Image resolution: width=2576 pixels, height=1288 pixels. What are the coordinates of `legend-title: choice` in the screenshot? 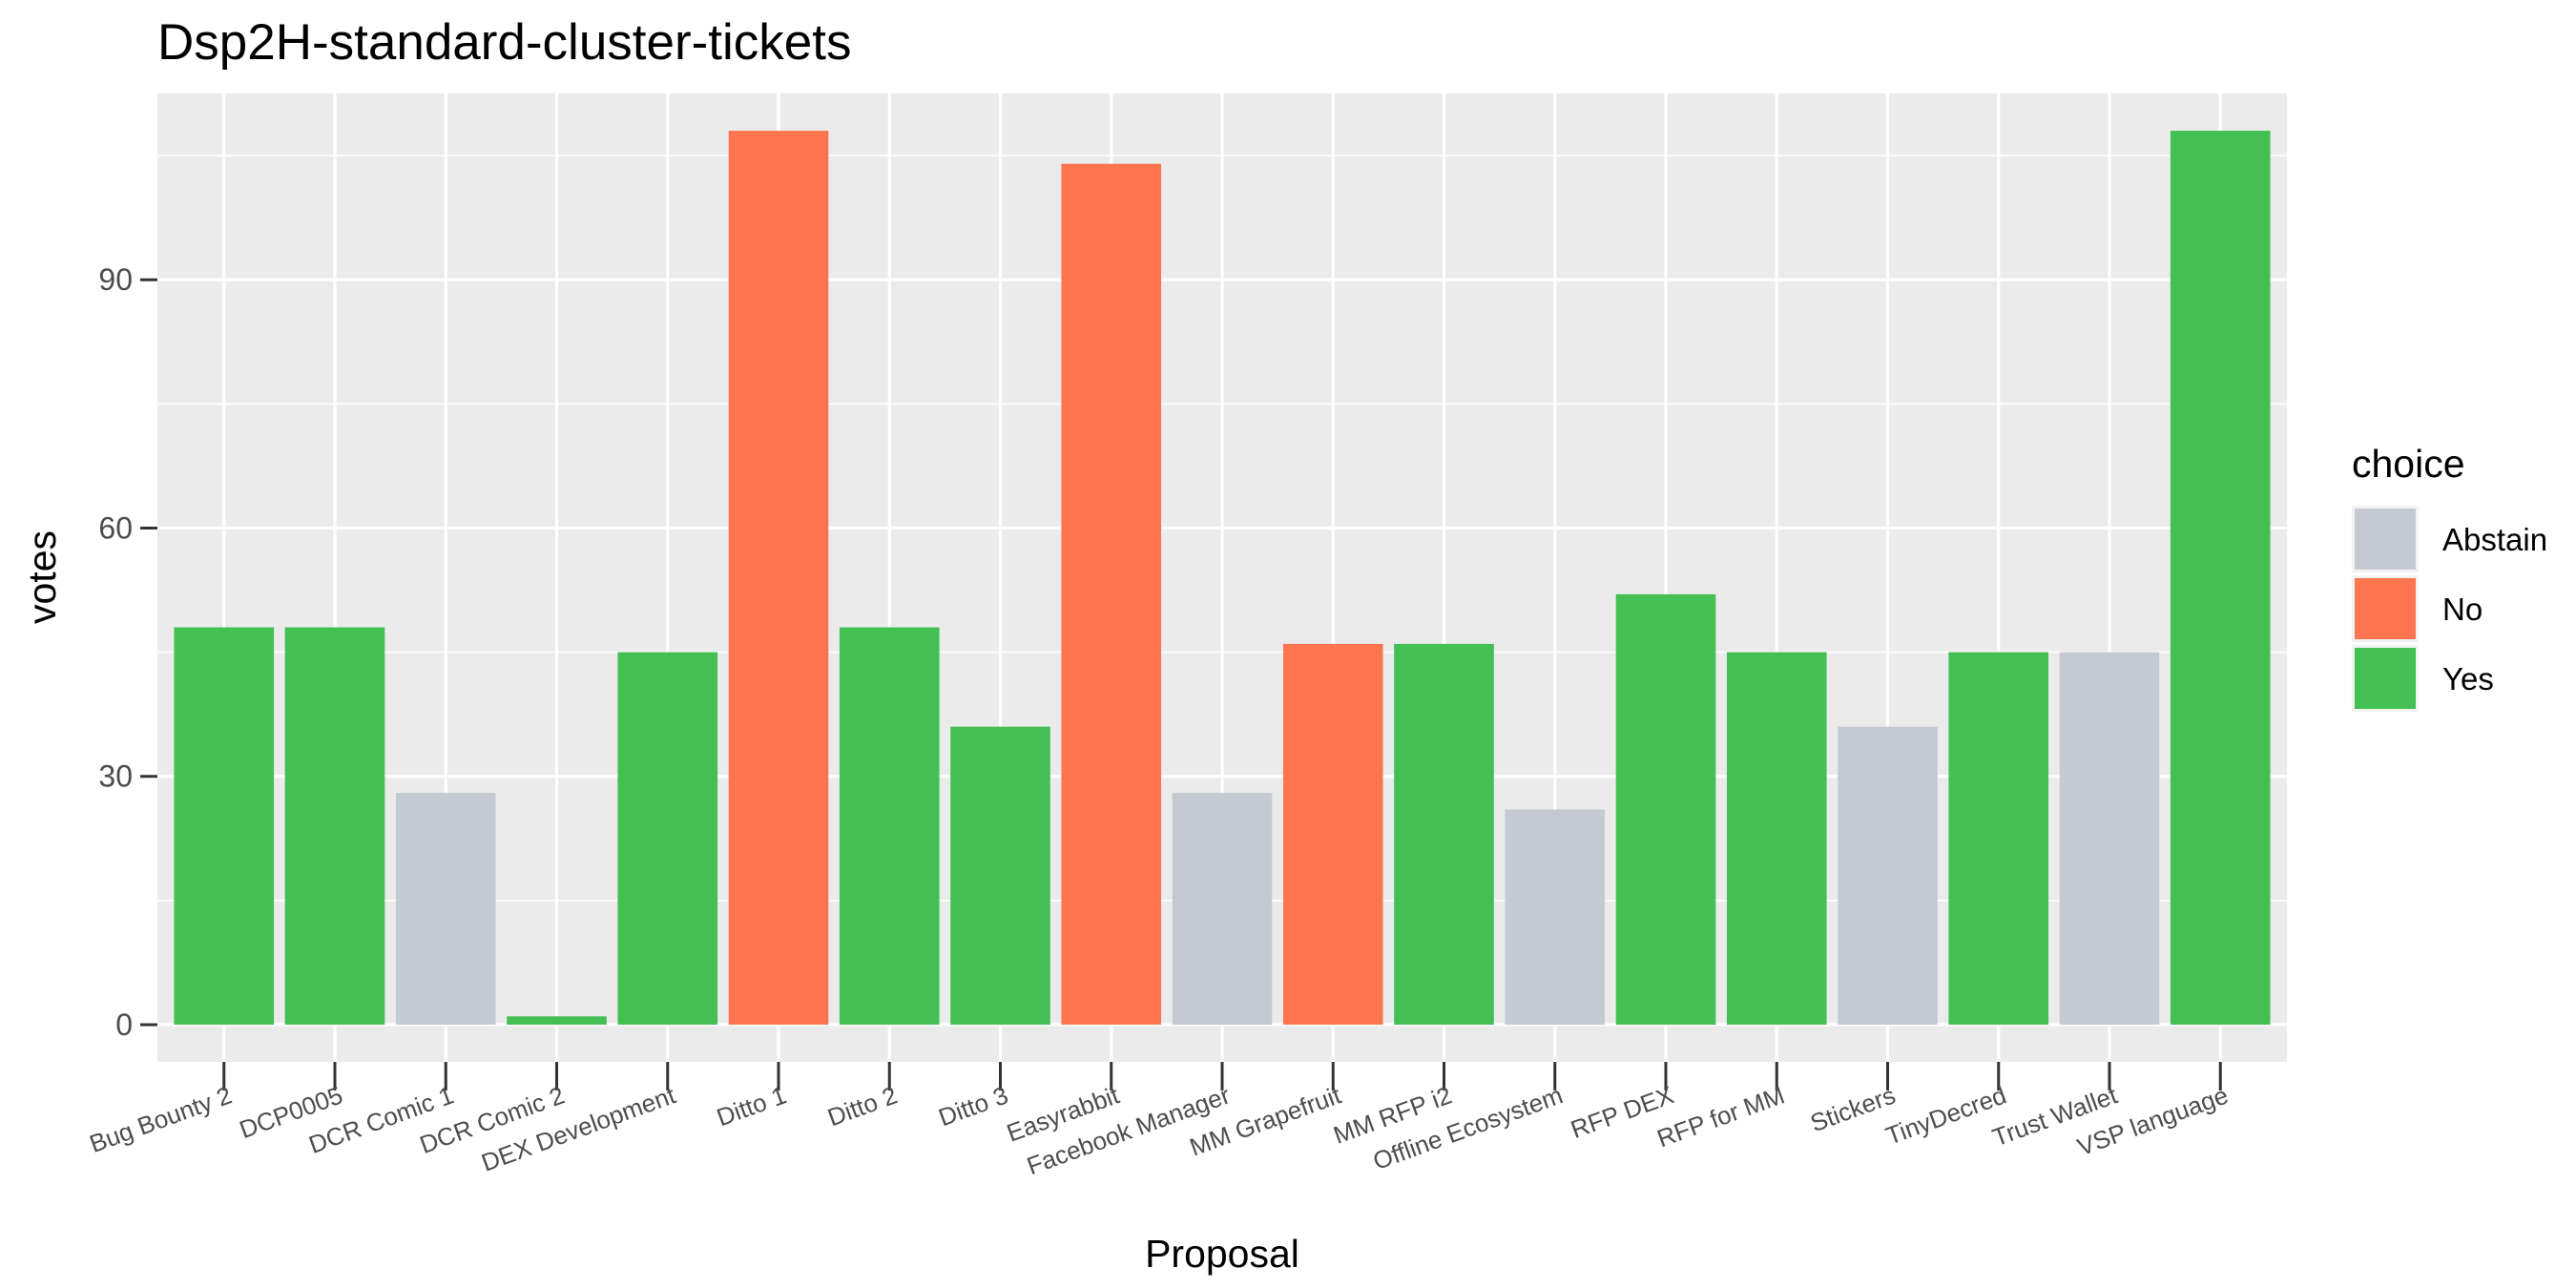 It's located at (2408, 464).